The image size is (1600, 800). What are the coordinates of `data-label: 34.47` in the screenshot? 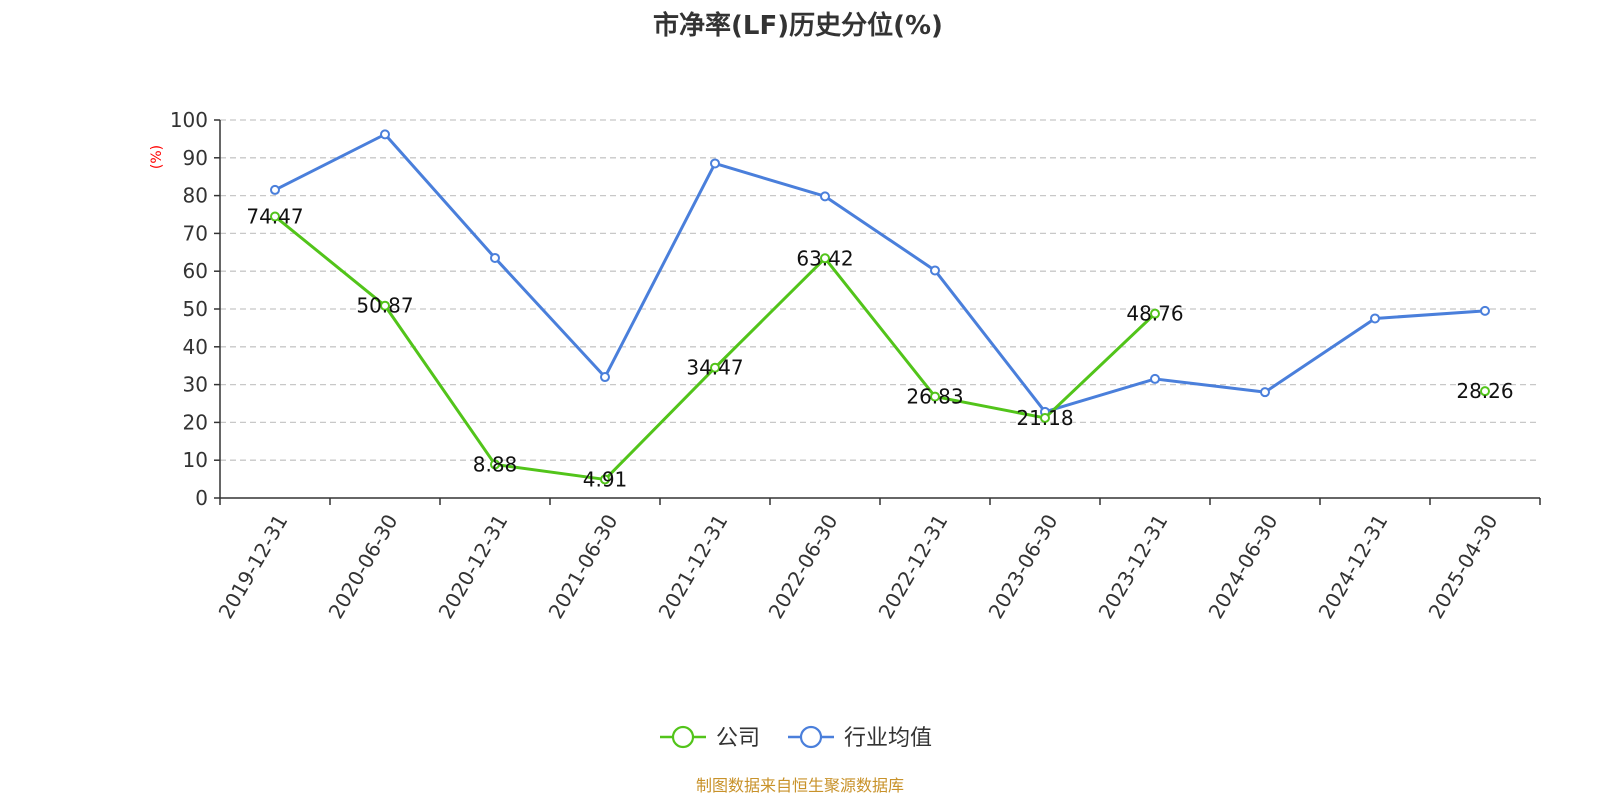 It's located at (714, 368).